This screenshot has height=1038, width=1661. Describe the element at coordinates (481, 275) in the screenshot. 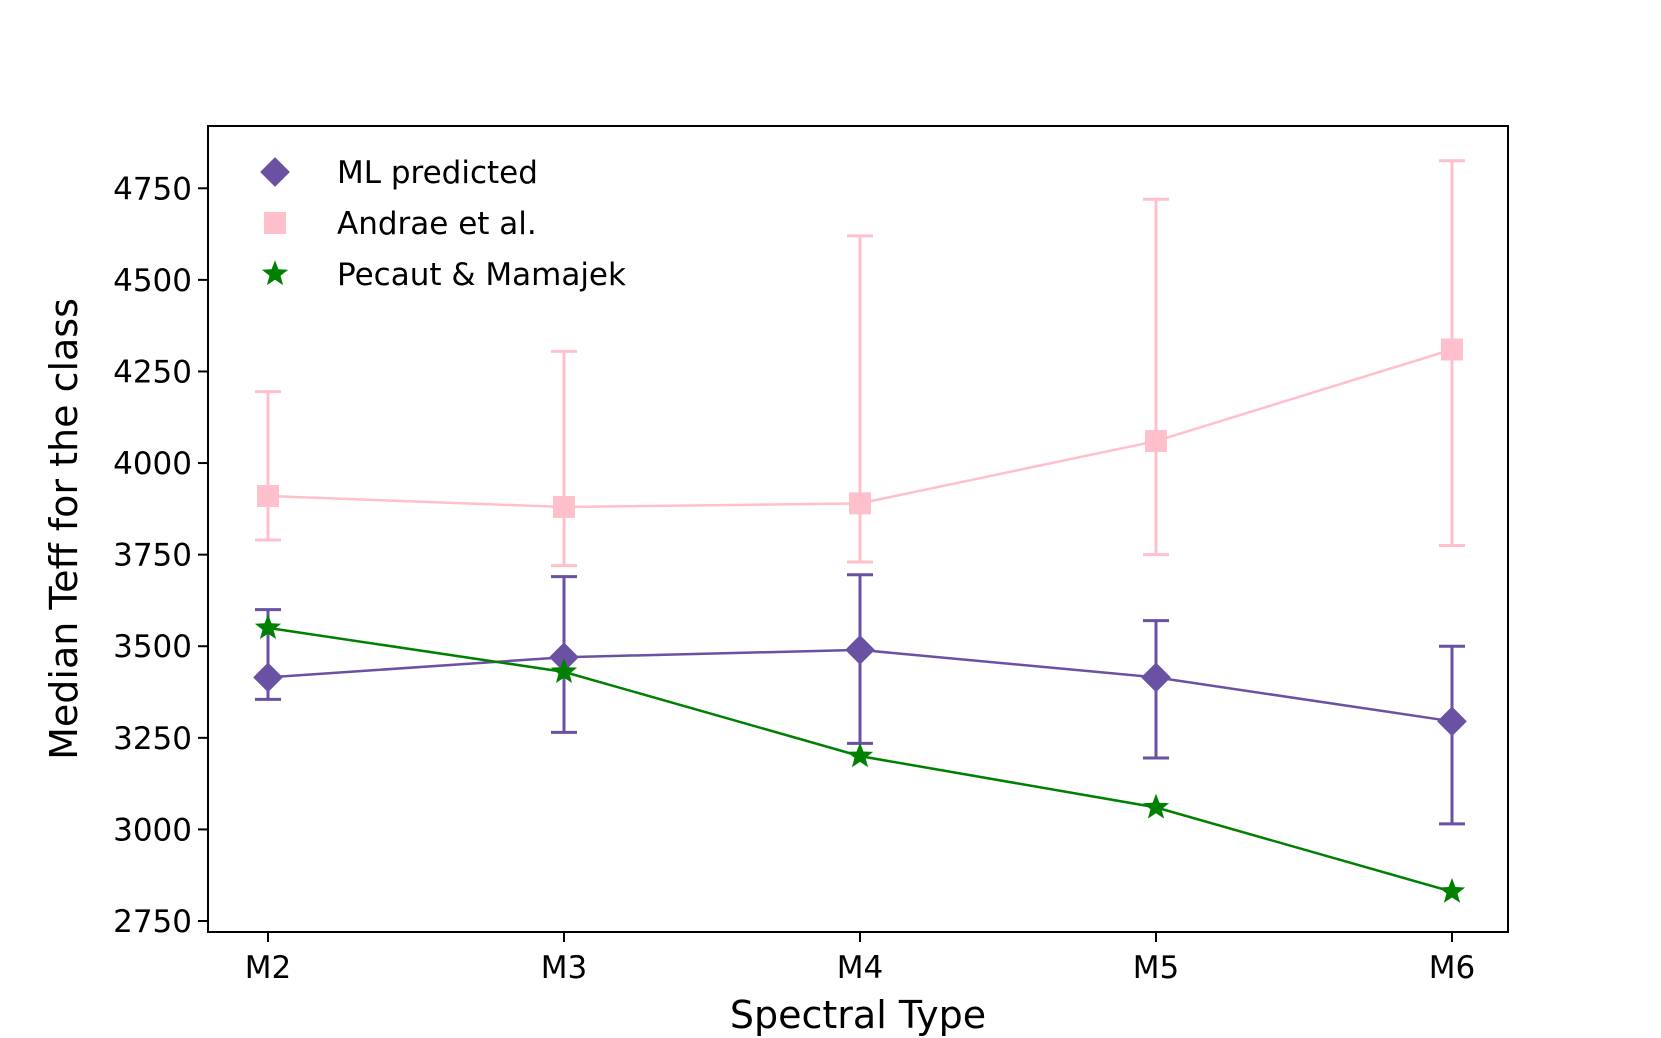

I see `legend-label: Pecaut & Mamajek` at that location.